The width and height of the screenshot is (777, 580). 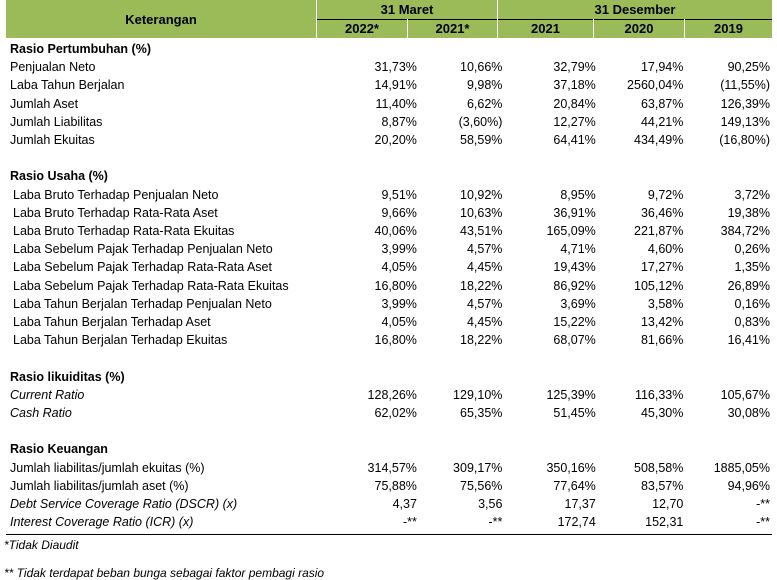 I want to click on row-value: 3,69%, so click(x=578, y=303).